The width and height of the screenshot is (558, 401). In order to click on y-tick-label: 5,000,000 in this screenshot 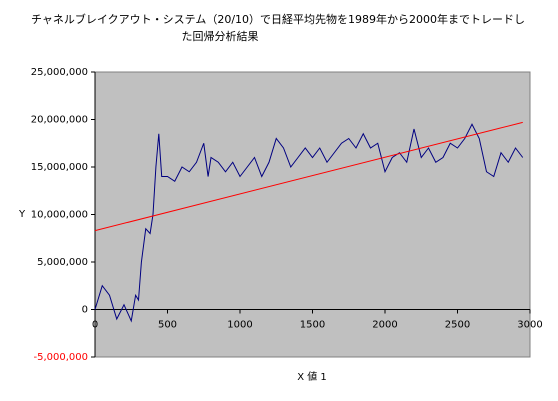, I will do `click(62, 262)`.